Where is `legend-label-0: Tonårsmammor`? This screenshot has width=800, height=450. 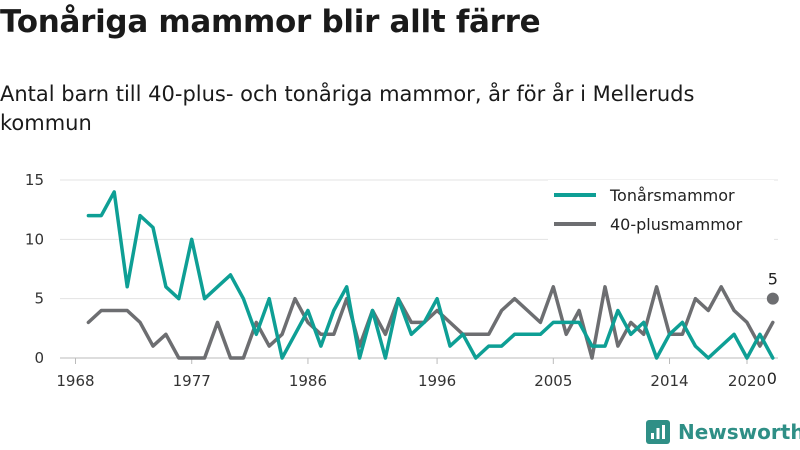 legend-label-0: Tonårsmammor is located at coordinates (672, 195).